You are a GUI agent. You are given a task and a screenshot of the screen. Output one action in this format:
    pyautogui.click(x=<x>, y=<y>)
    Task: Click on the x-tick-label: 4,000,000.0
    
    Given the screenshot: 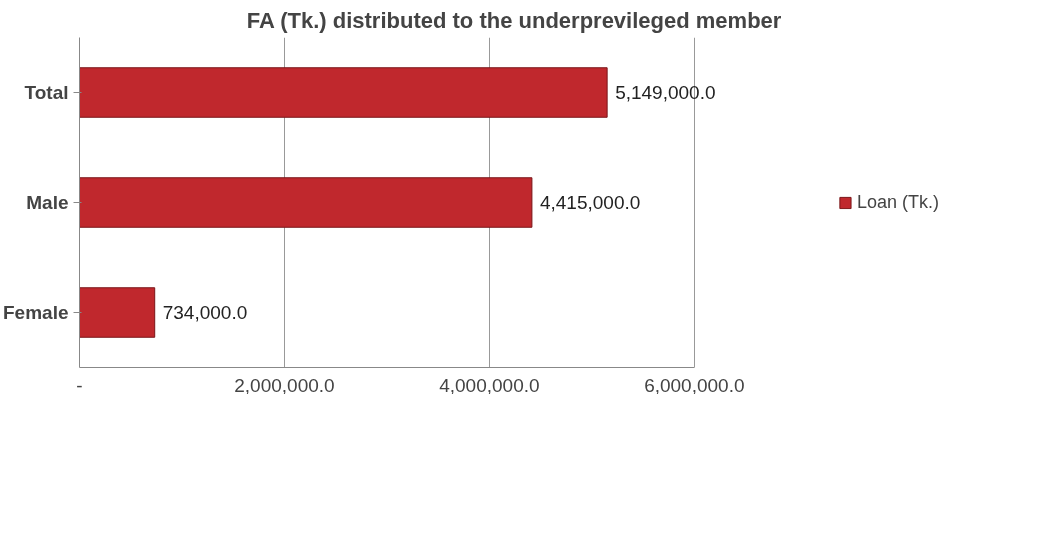 What is the action you would take?
    pyautogui.click(x=489, y=385)
    